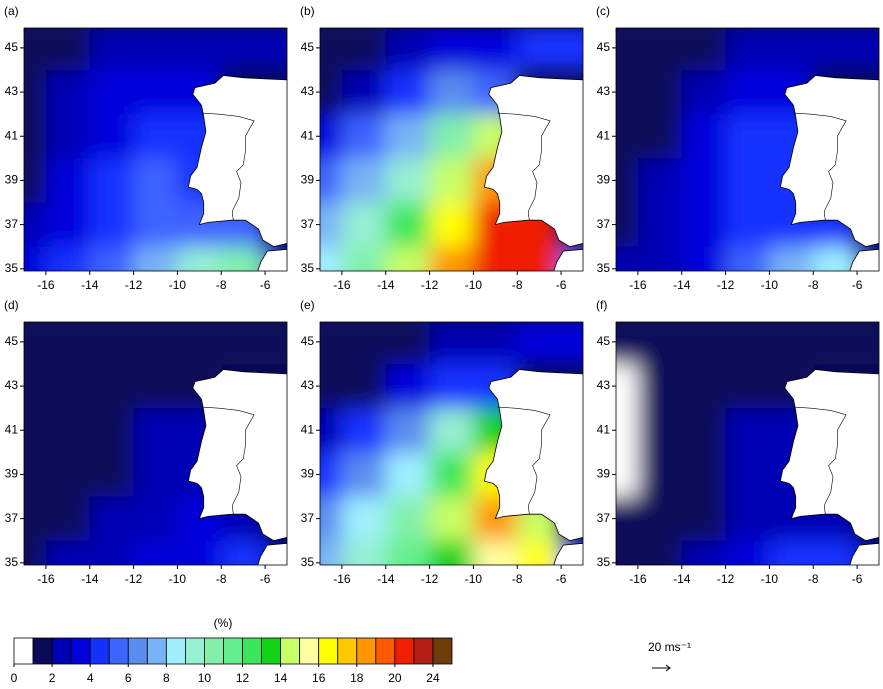  Describe the element at coordinates (281, 677) in the screenshot. I see `colorbar-tick-label: 14` at that location.